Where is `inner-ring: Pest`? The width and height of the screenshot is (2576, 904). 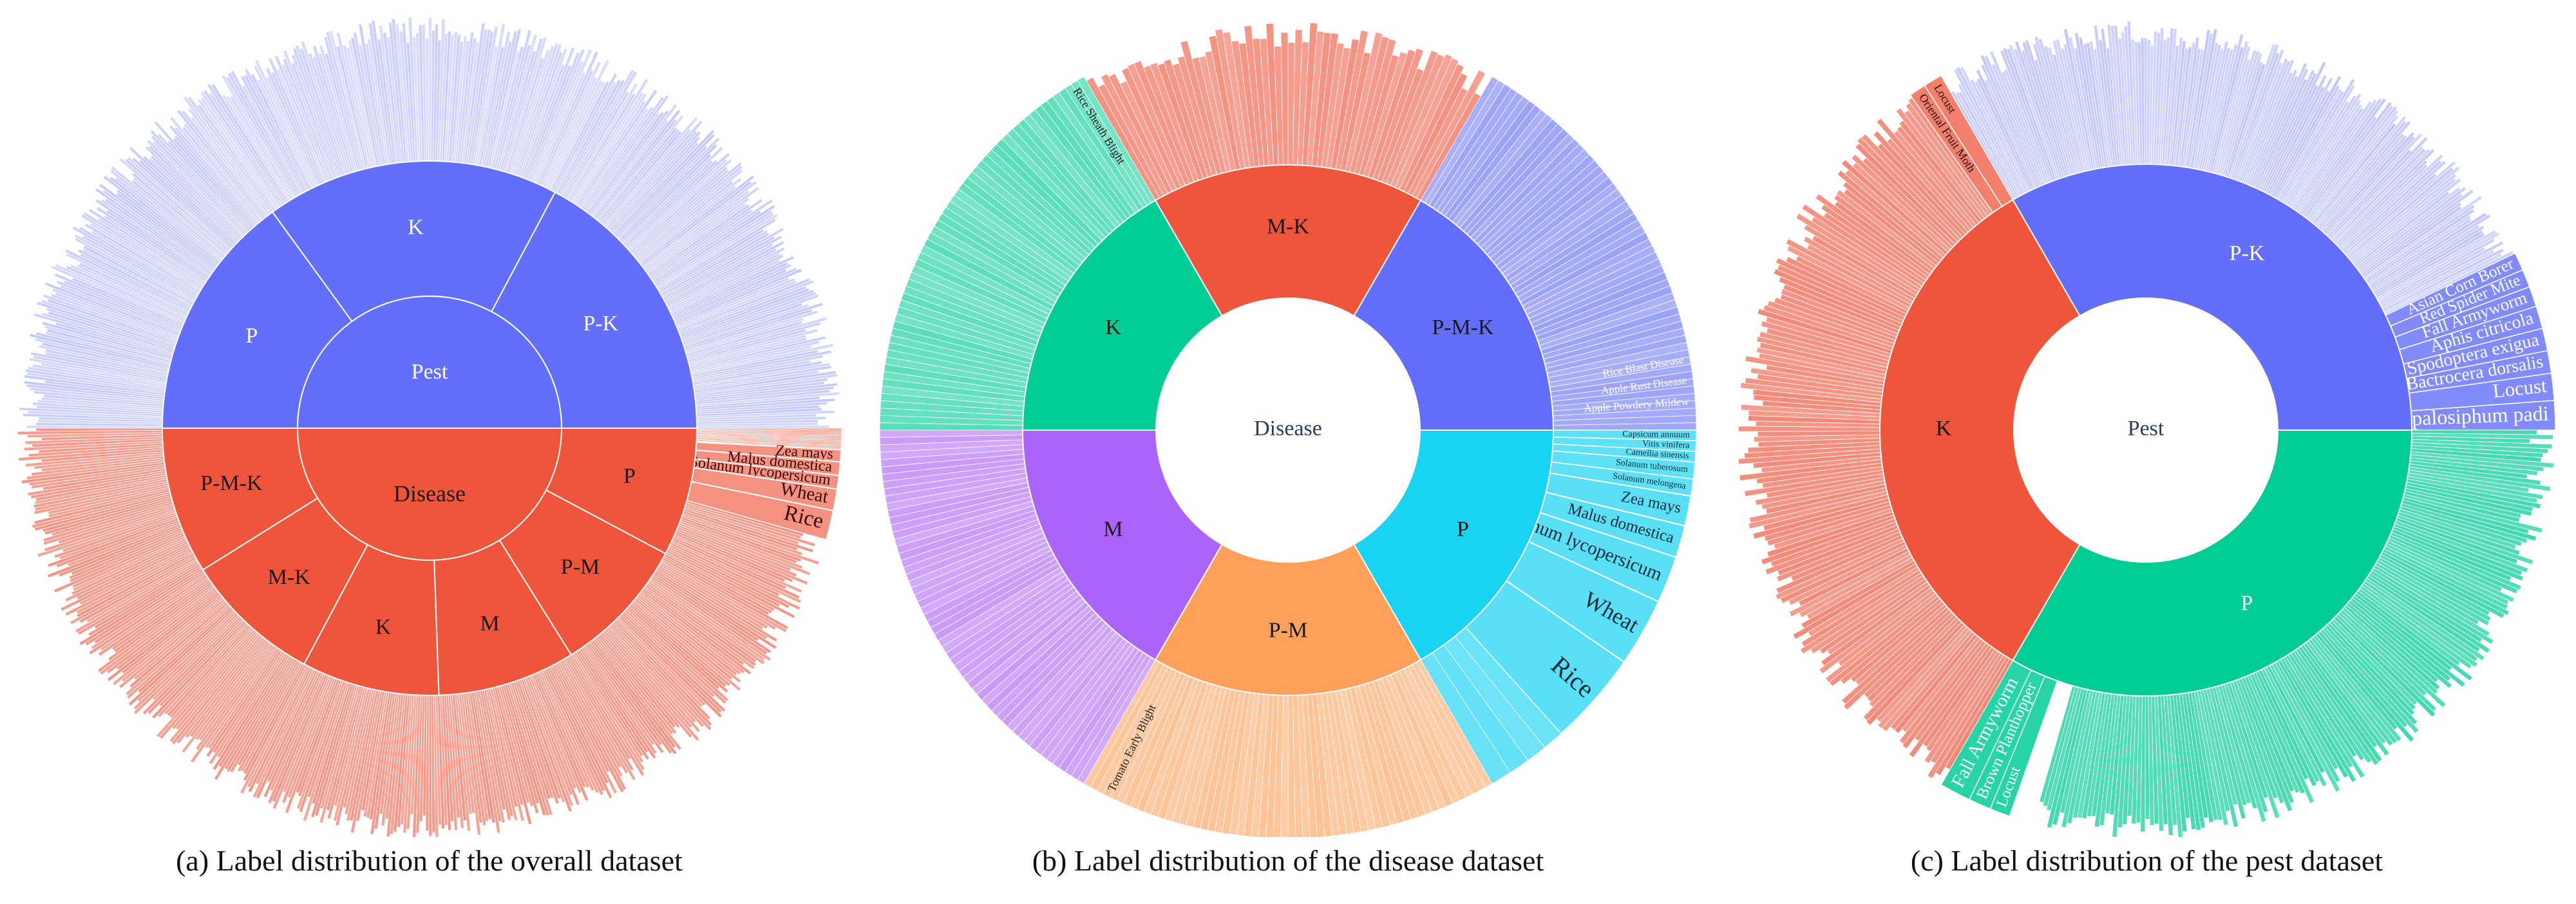
inner-ring: Pest is located at coordinates (2146, 430).